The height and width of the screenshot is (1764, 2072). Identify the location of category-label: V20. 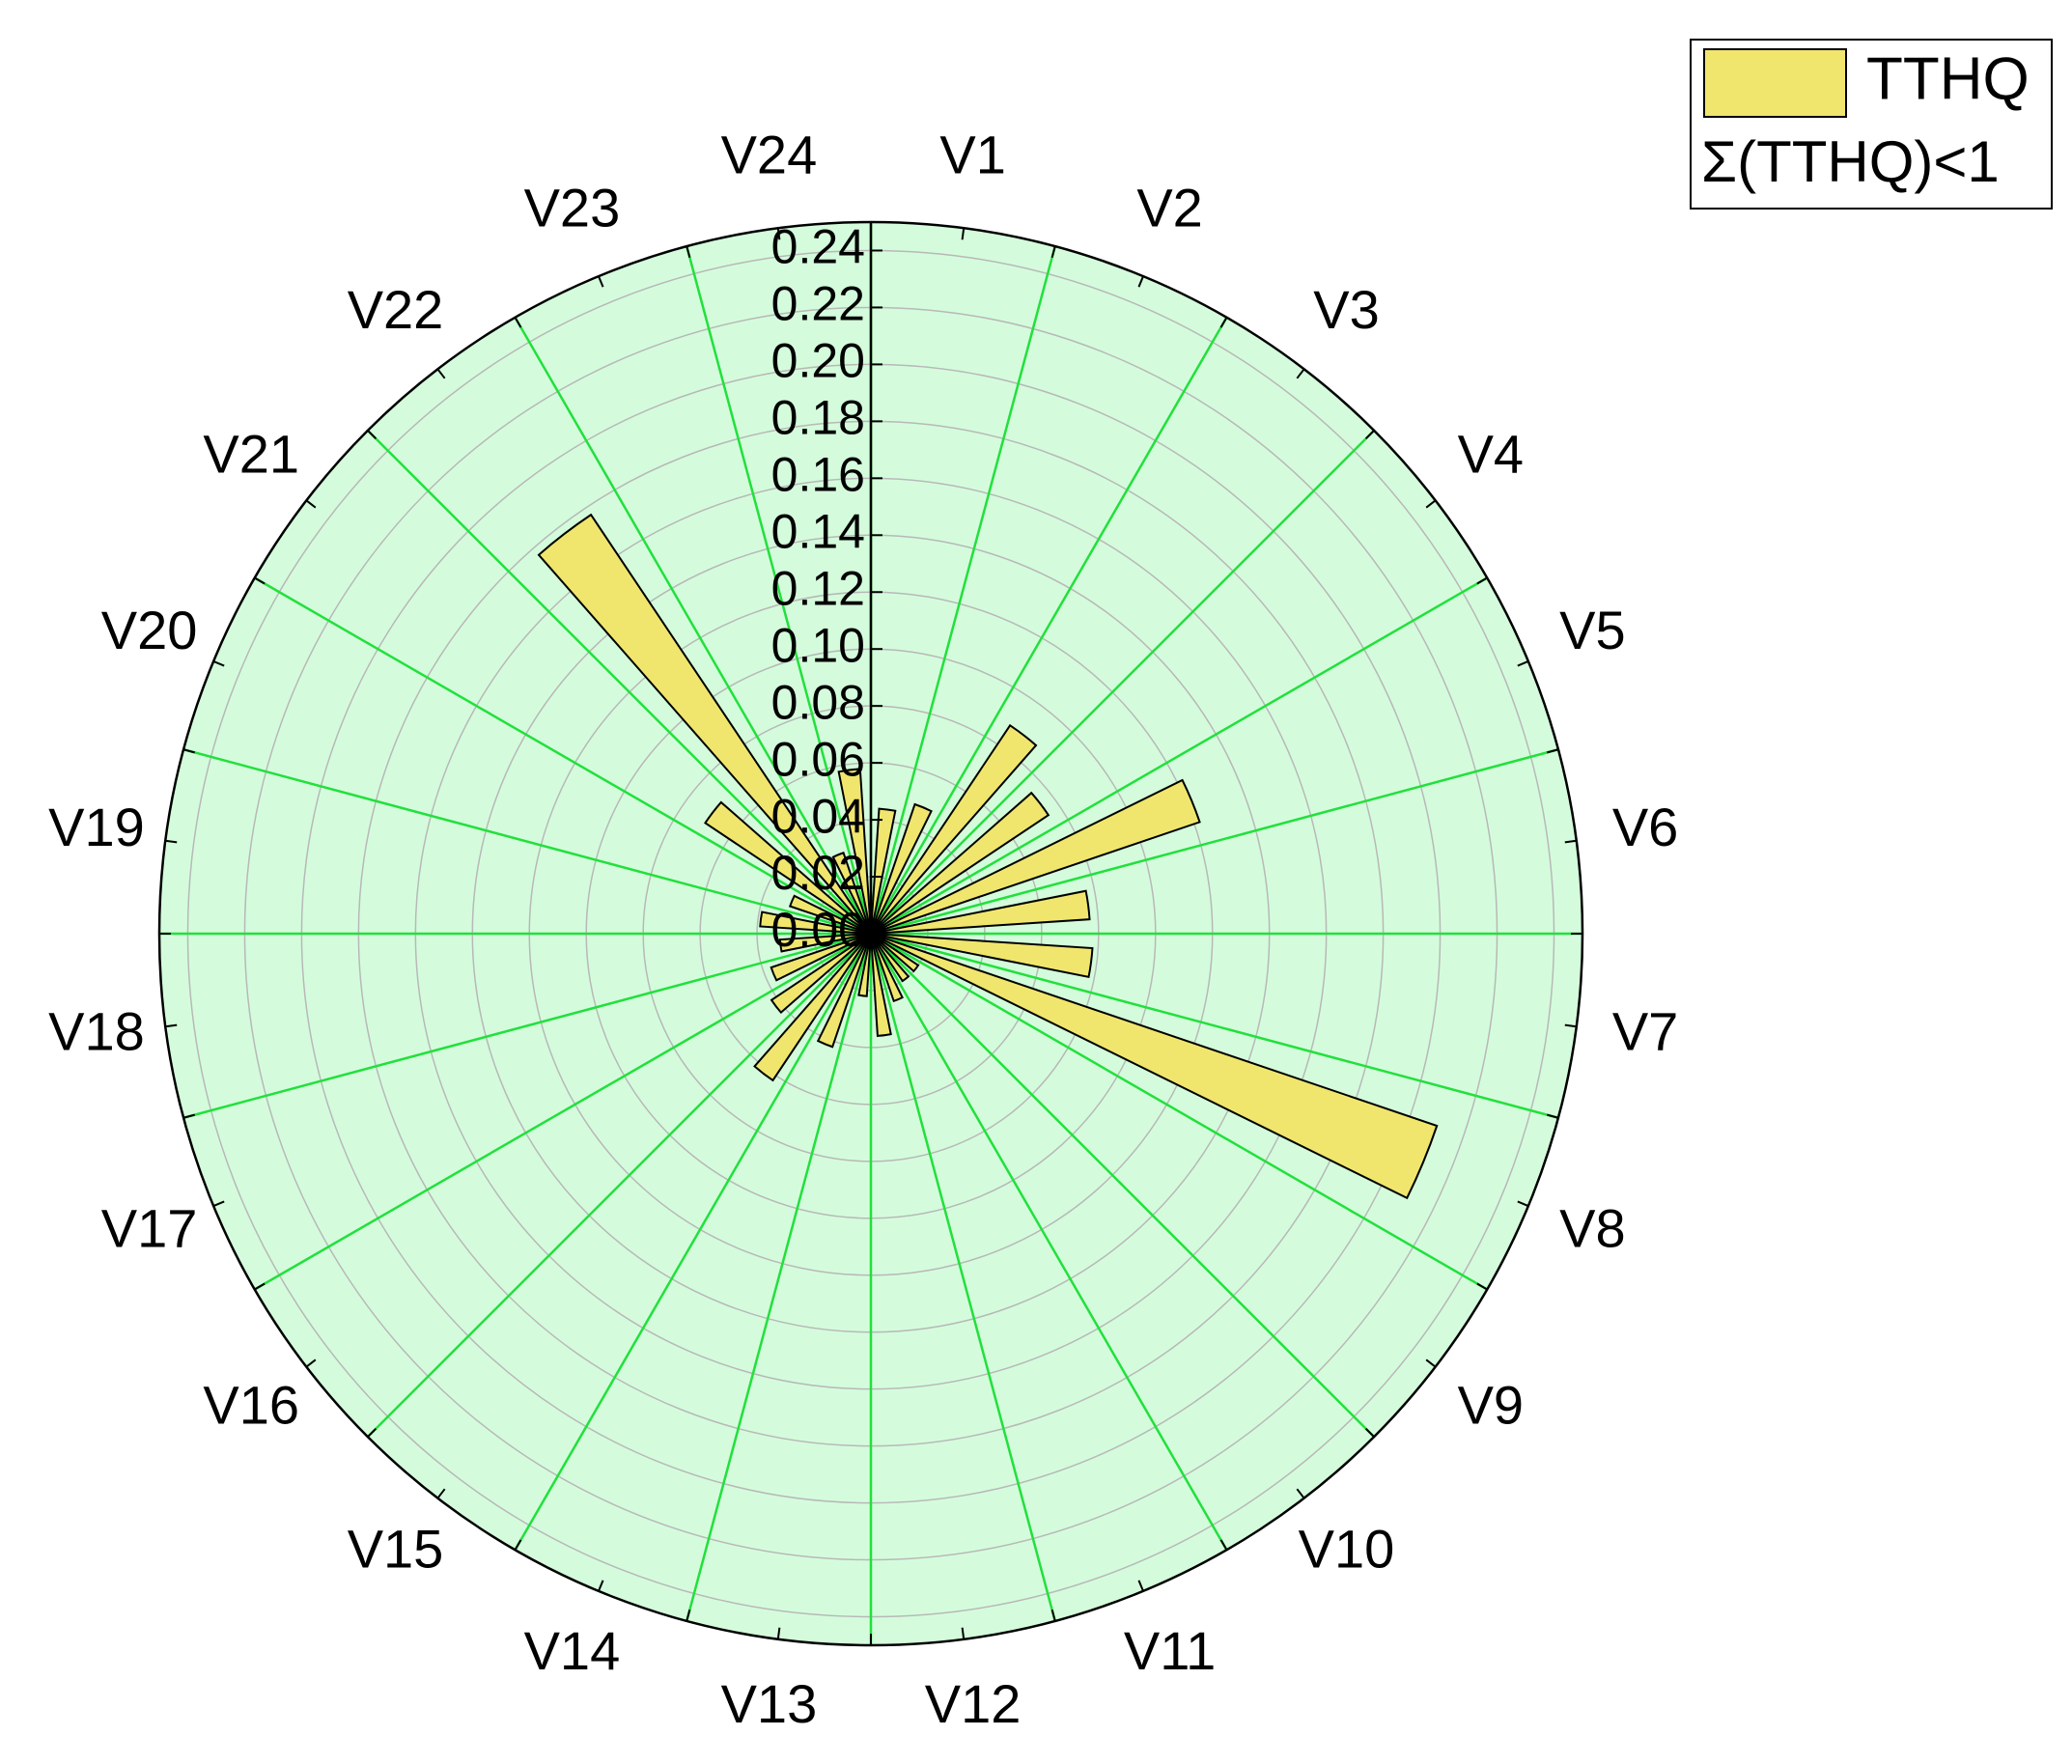
(150, 630).